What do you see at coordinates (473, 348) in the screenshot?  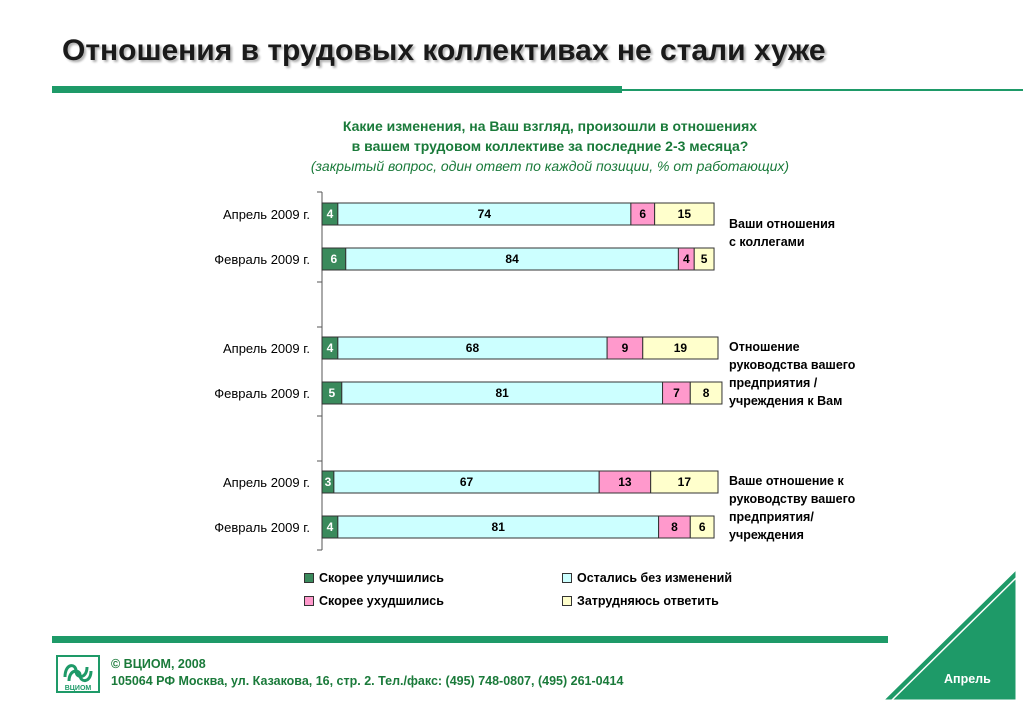 I see `data-label: 68` at bounding box center [473, 348].